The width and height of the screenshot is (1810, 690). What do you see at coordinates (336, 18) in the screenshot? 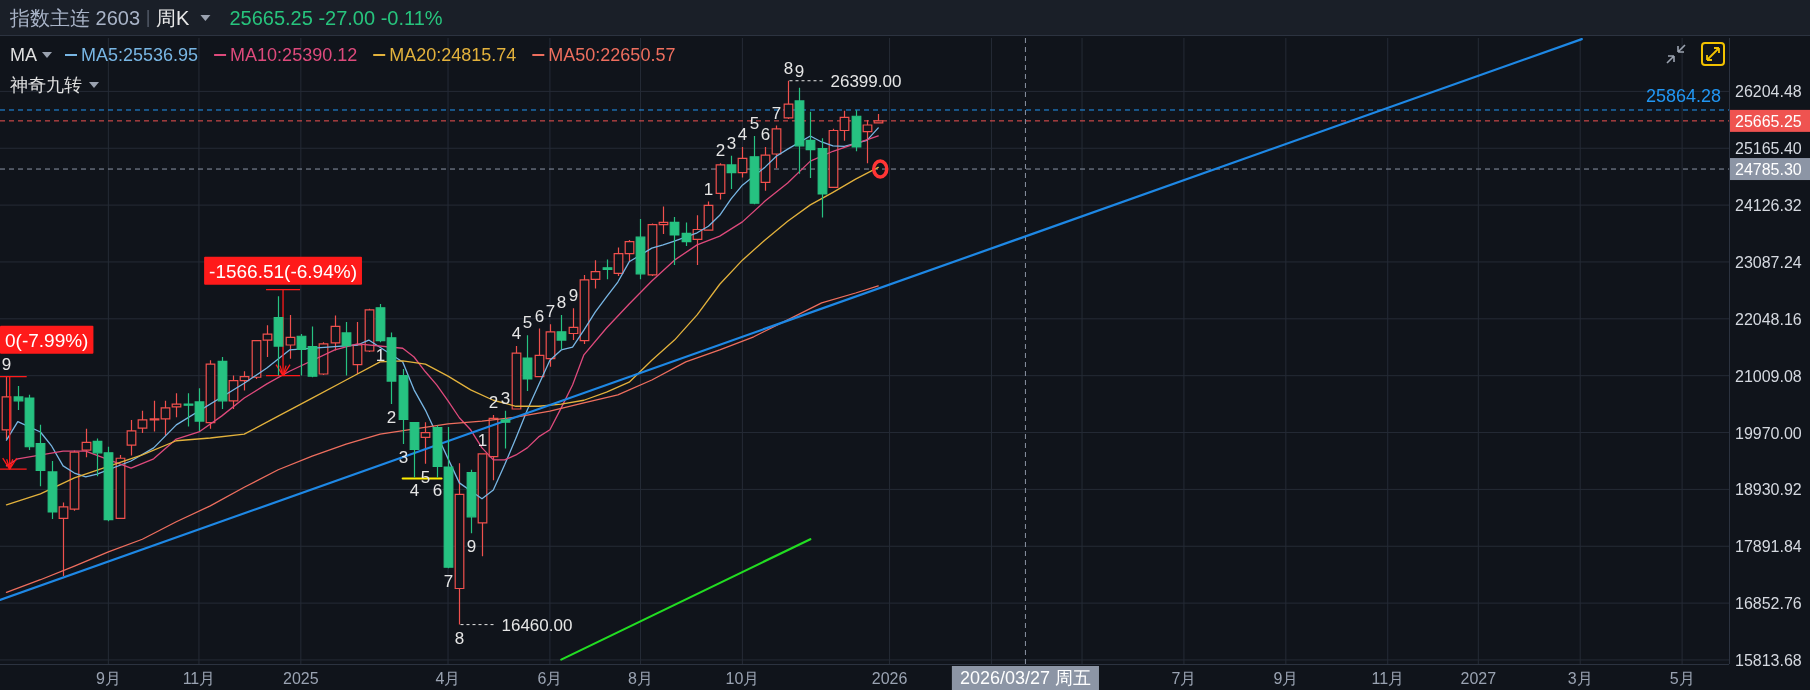
I see `text: 25665.25 -27.00 -0.11%` at bounding box center [336, 18].